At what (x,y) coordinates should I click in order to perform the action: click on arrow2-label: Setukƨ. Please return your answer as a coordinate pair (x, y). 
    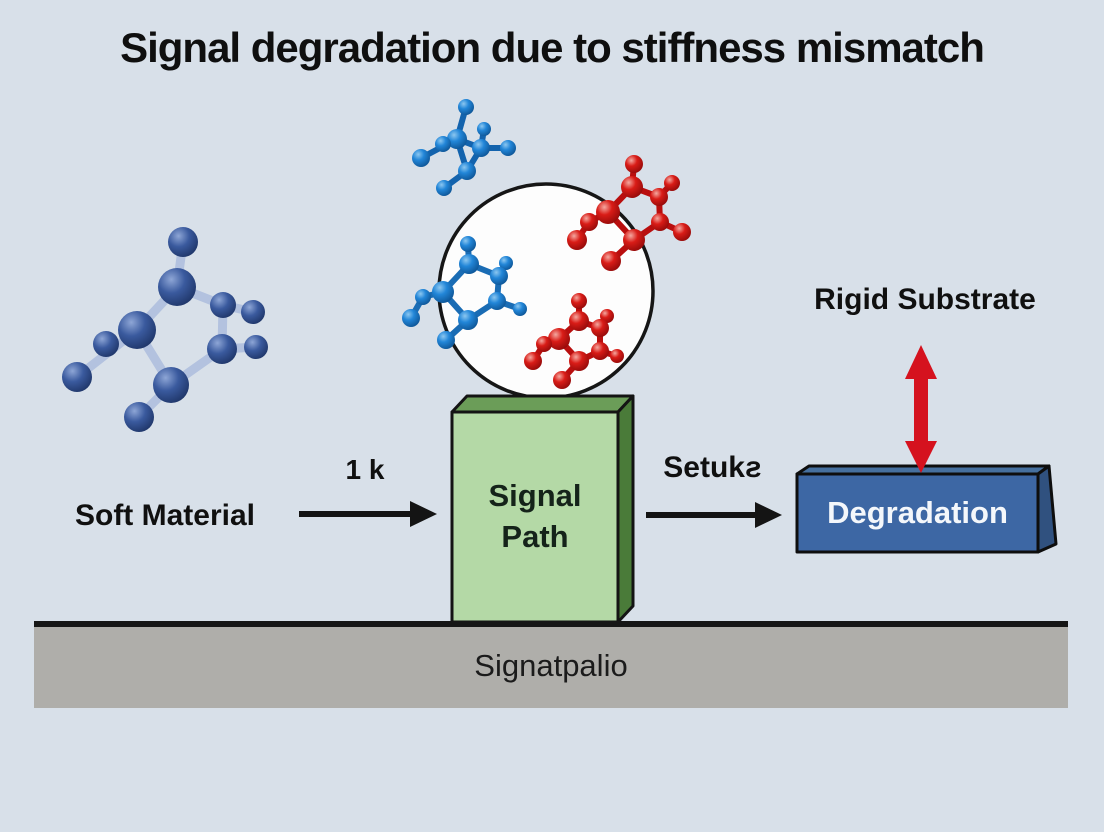
    Looking at the image, I should click on (712, 467).